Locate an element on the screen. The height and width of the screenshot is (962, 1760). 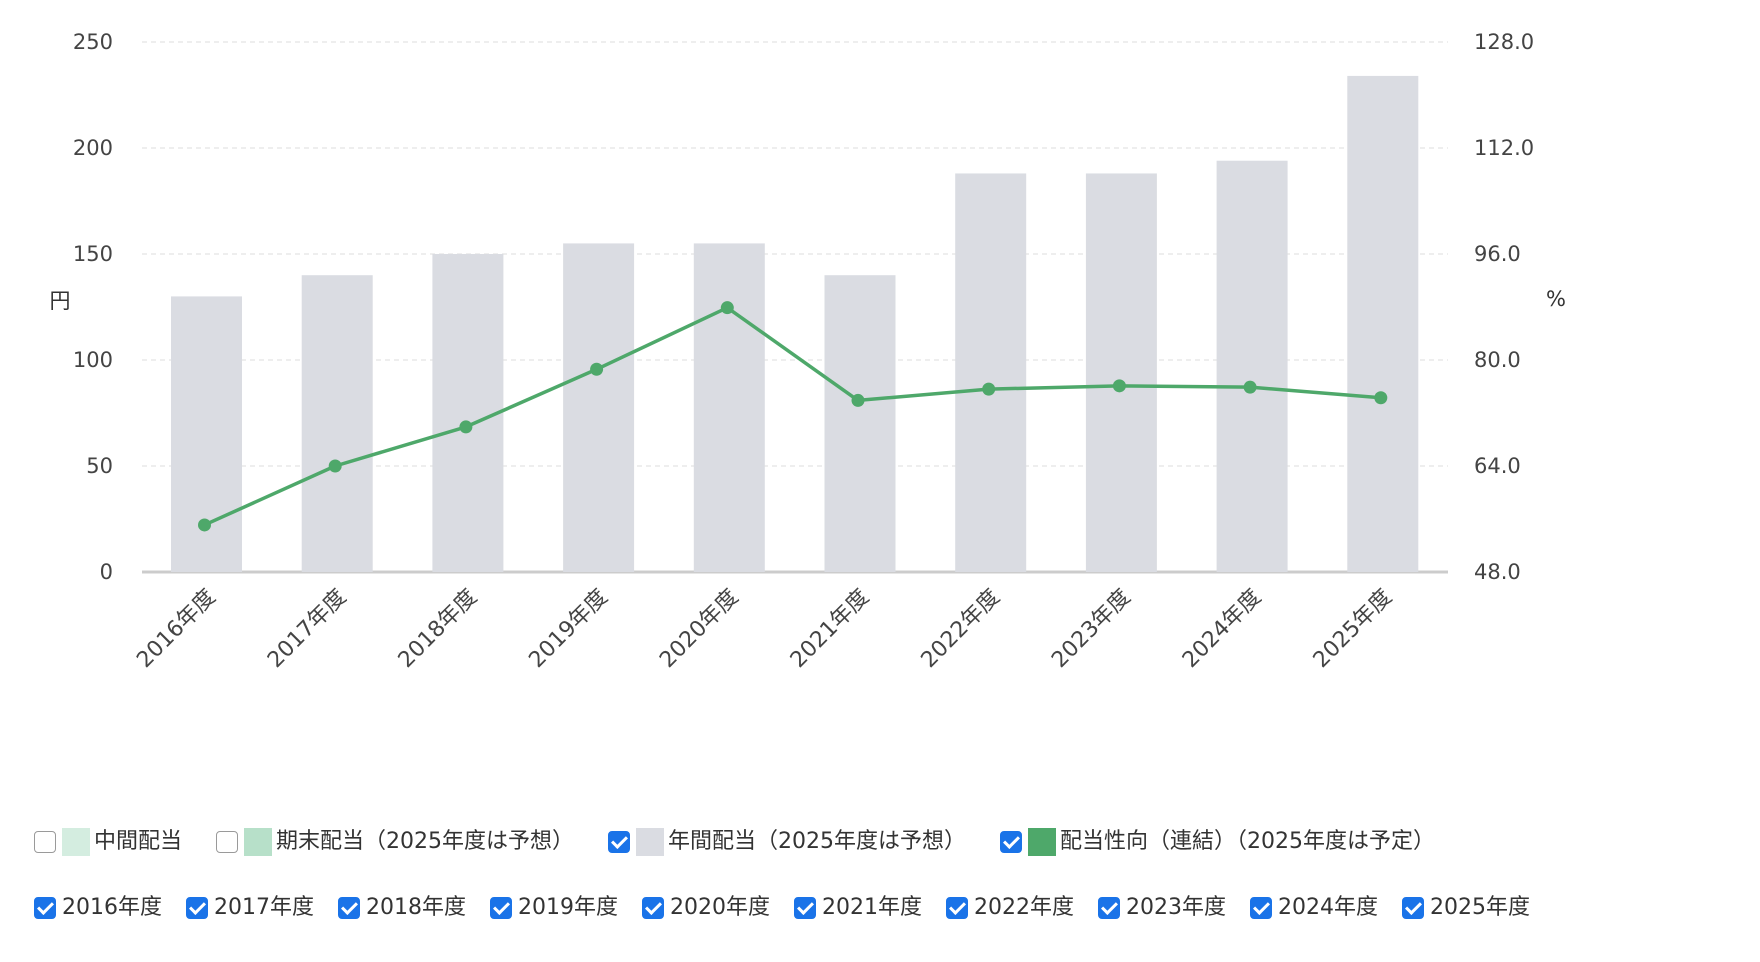
legend-label: 配当性向（連結）（2025年度は予定） is located at coordinates (1248, 841).